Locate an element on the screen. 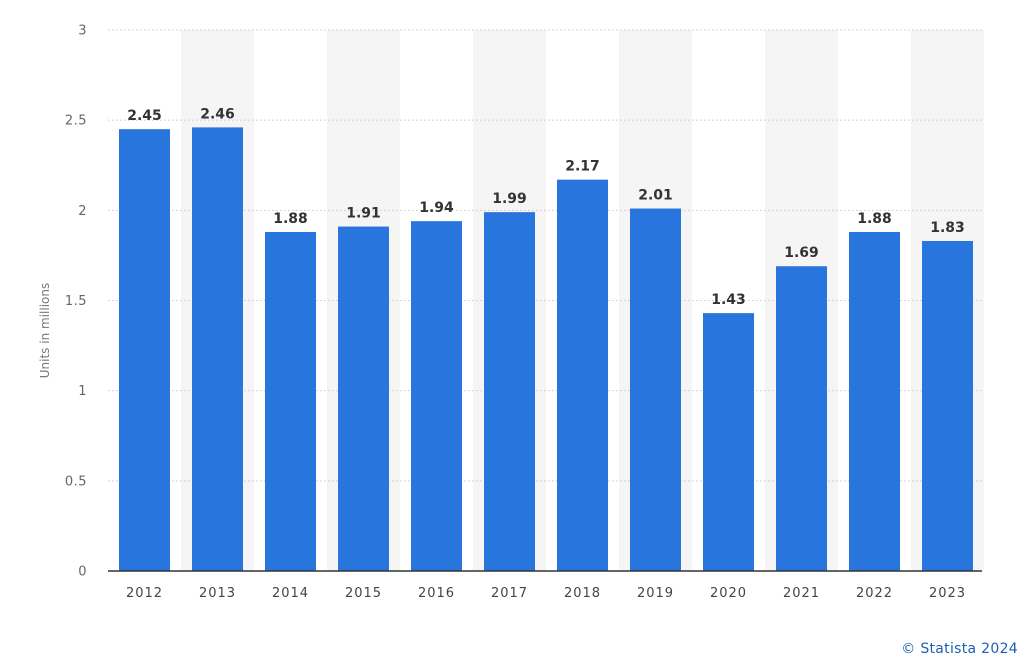 The width and height of the screenshot is (1024, 663). data-label-2023: 1.83 is located at coordinates (947, 228).